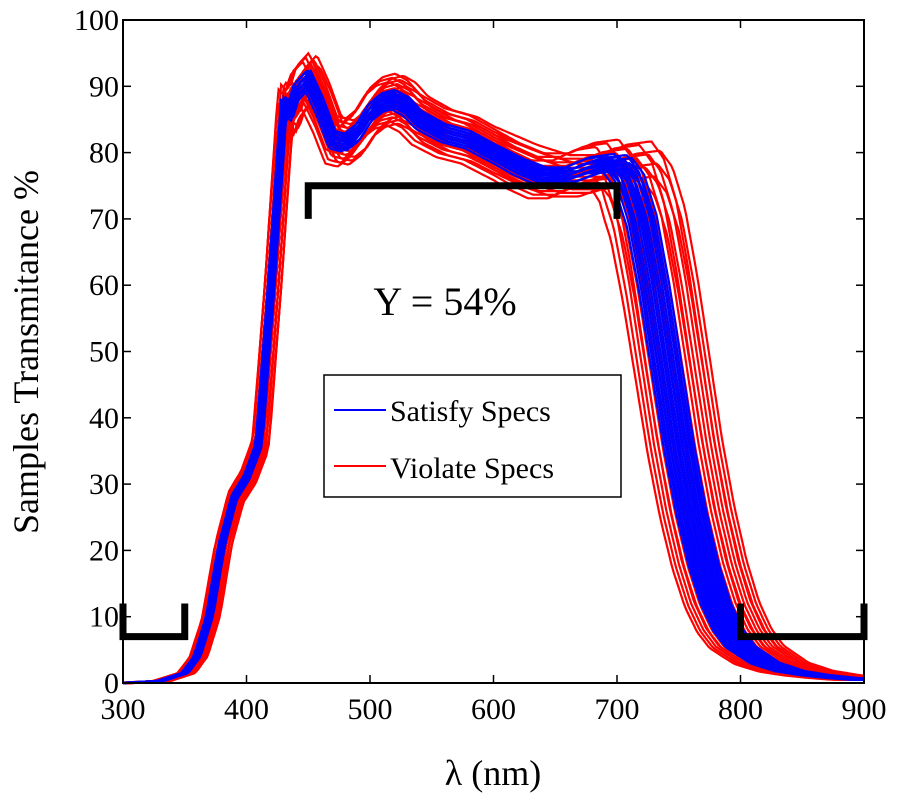 Image resolution: width=900 pixels, height=800 pixels. I want to click on x-tick-label: 300, so click(123, 709).